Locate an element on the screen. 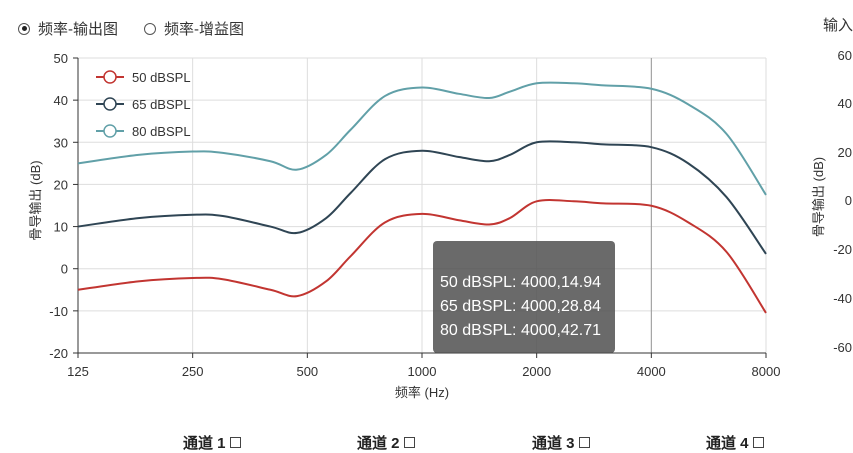 The image size is (853, 453). y-tick-label: -10 is located at coordinates (58, 311).